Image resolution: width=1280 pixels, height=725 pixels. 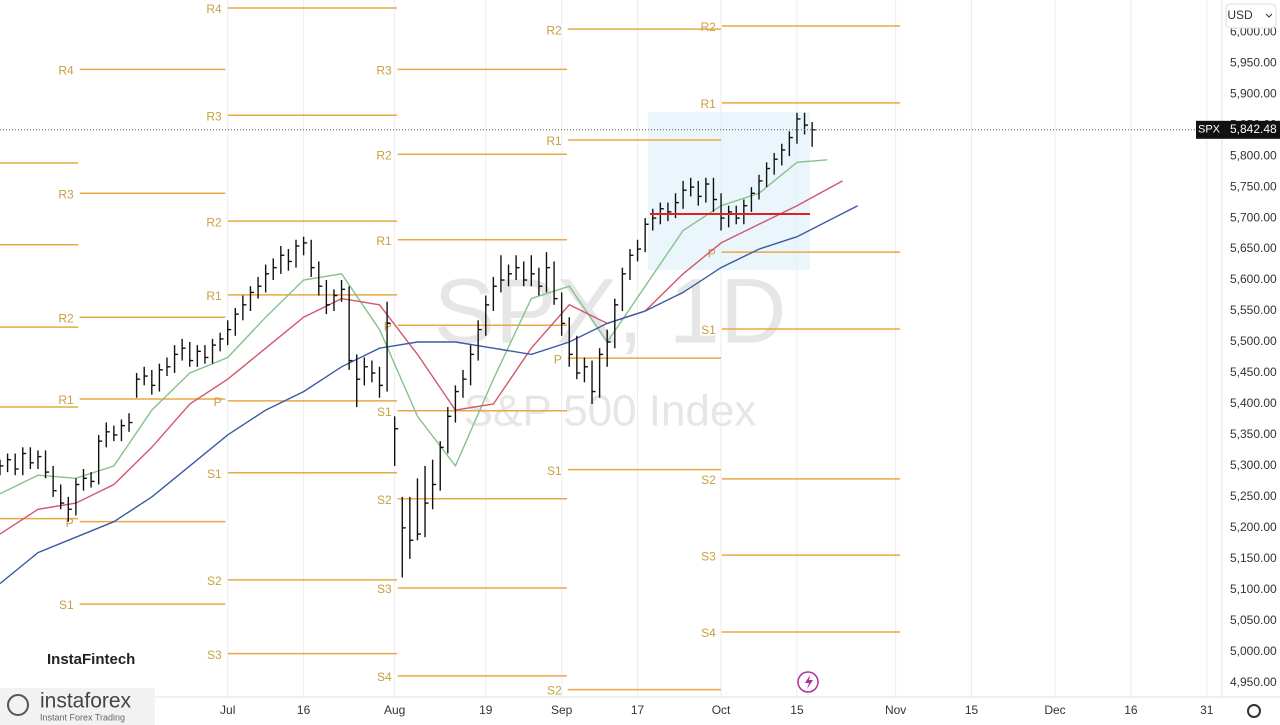 I want to click on y-tick-label: 5,700.00, so click(x=1253, y=217).